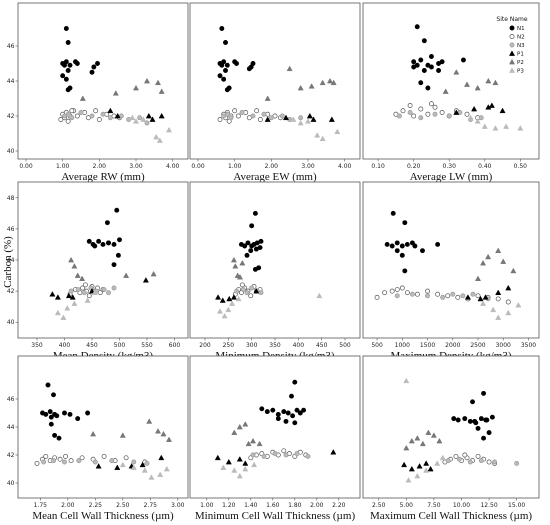  I want to click on x-tick-label: 0.50, so click(521, 166).